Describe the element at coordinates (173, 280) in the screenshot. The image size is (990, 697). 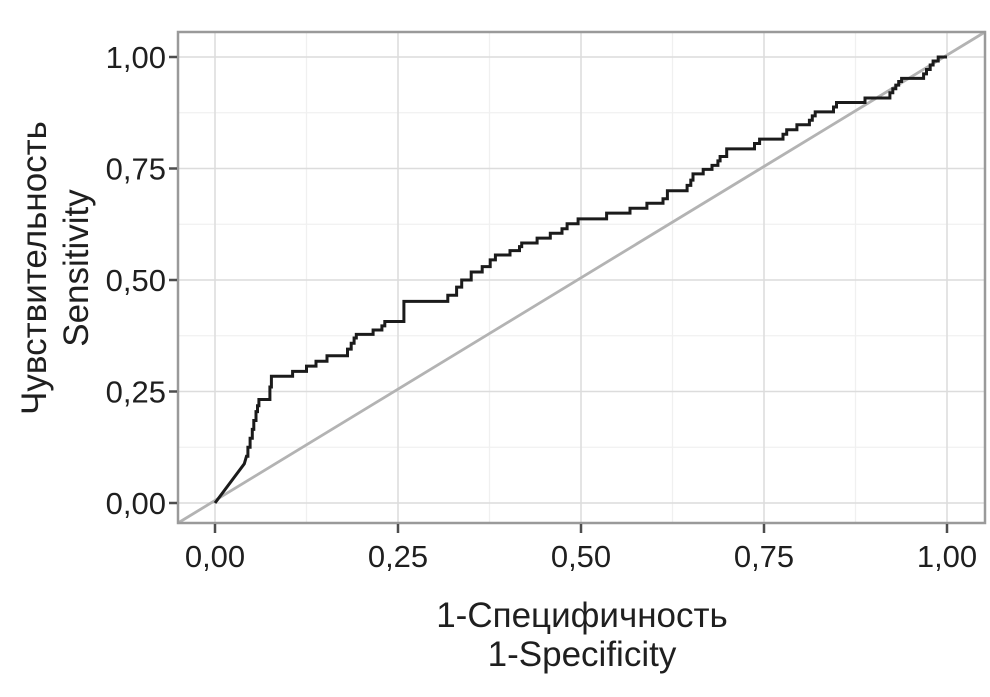
I see `y-axis-ticks` at that location.